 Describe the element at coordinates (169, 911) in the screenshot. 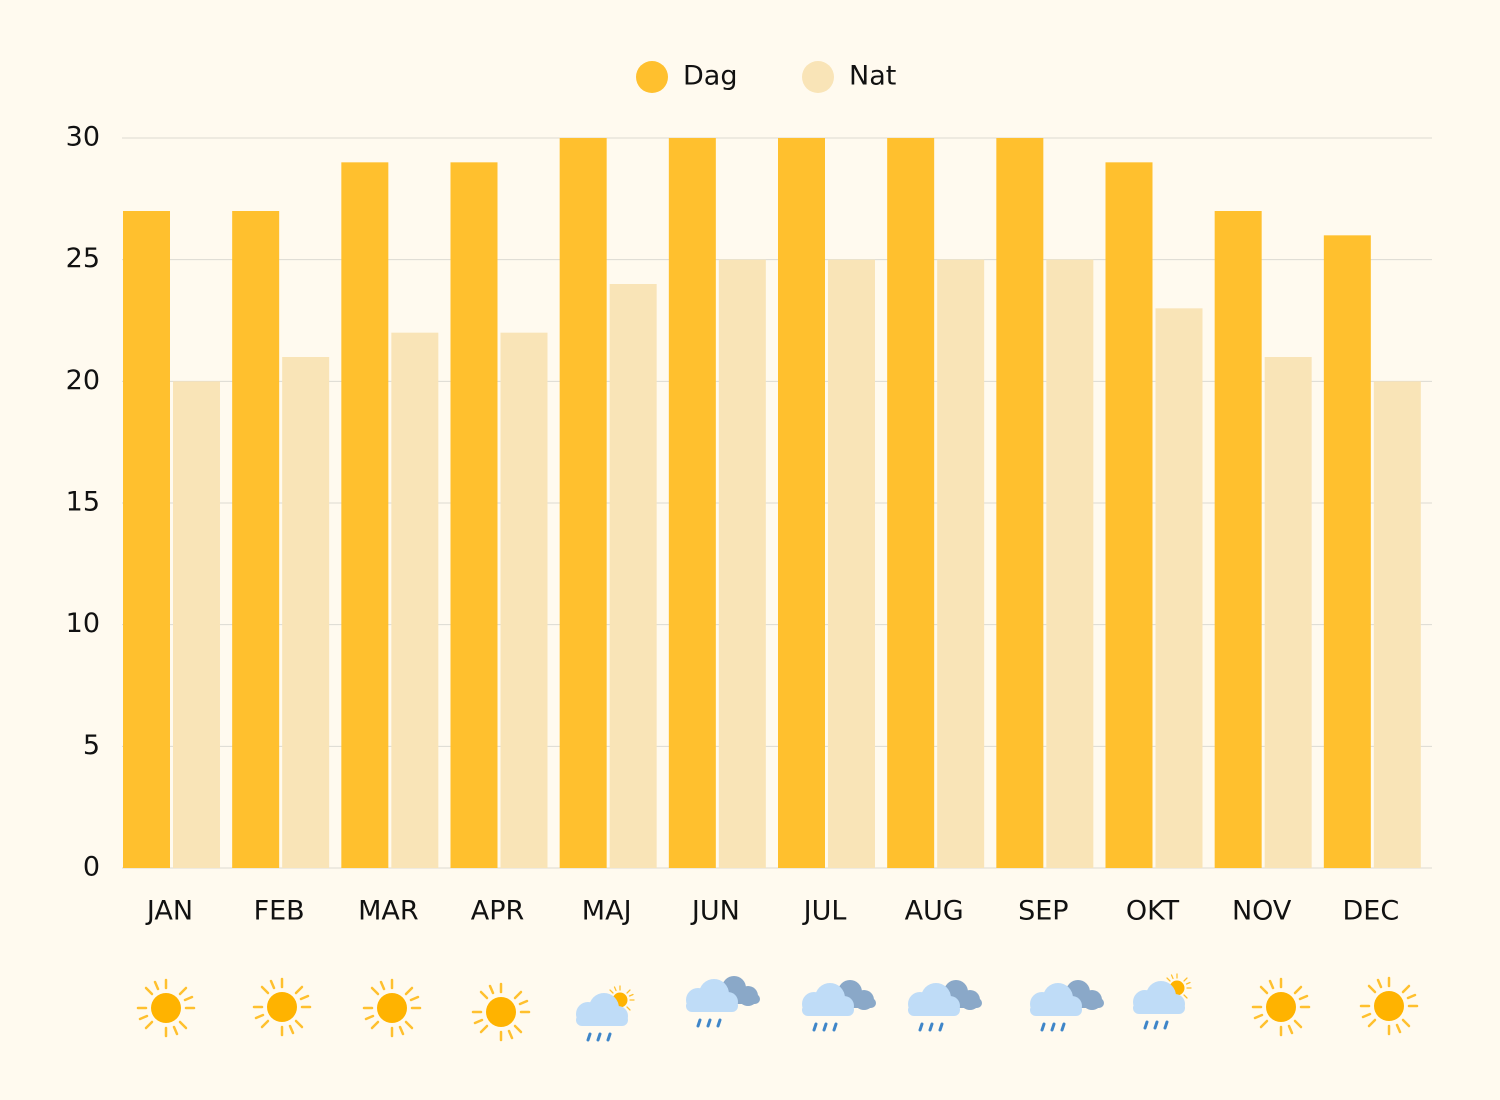

I see `x-tick-label: JAN` at that location.